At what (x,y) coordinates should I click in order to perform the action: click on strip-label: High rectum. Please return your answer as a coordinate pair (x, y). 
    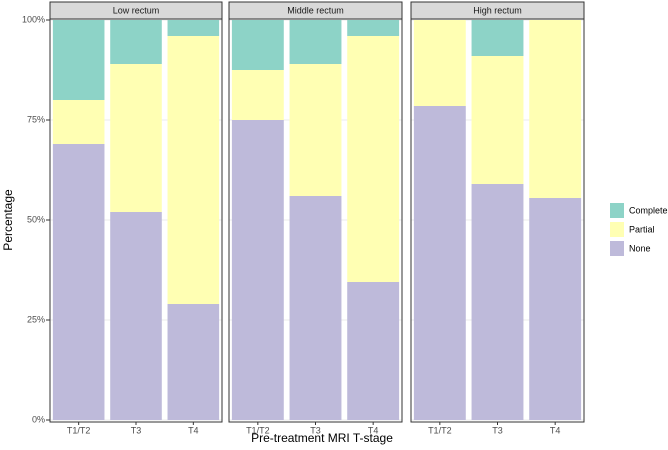
    Looking at the image, I should click on (497, 10).